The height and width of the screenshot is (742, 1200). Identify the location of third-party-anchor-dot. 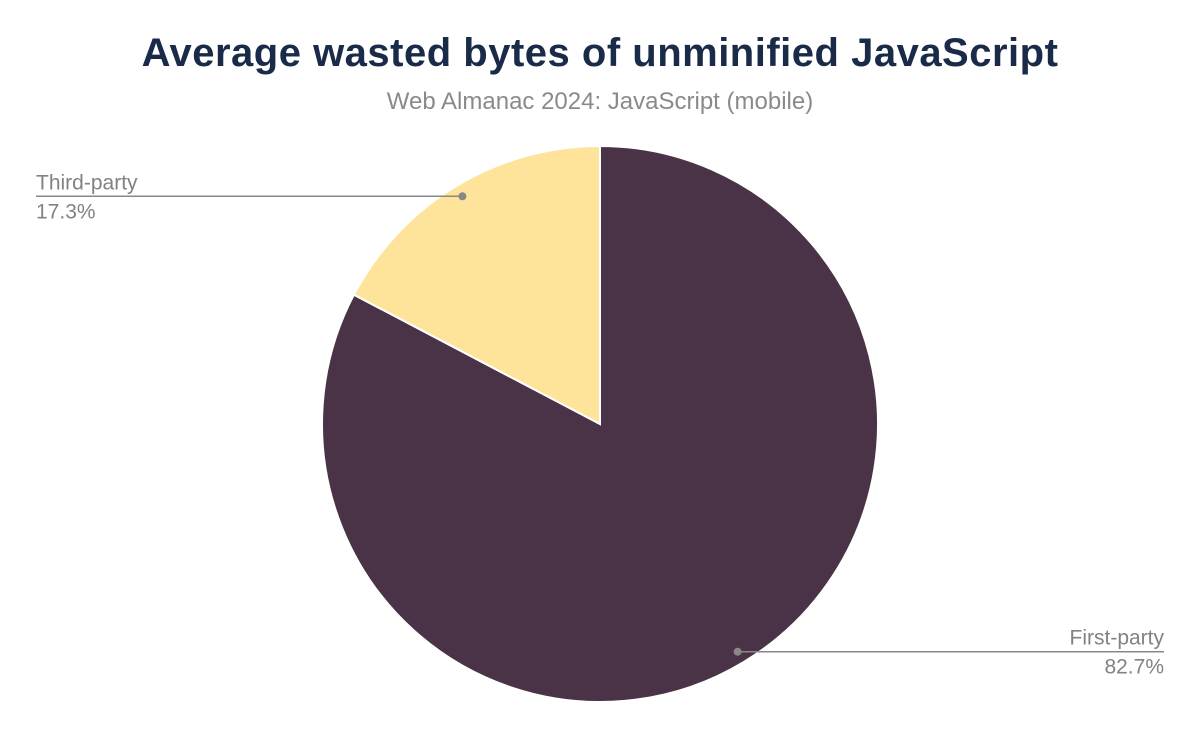
(462, 196).